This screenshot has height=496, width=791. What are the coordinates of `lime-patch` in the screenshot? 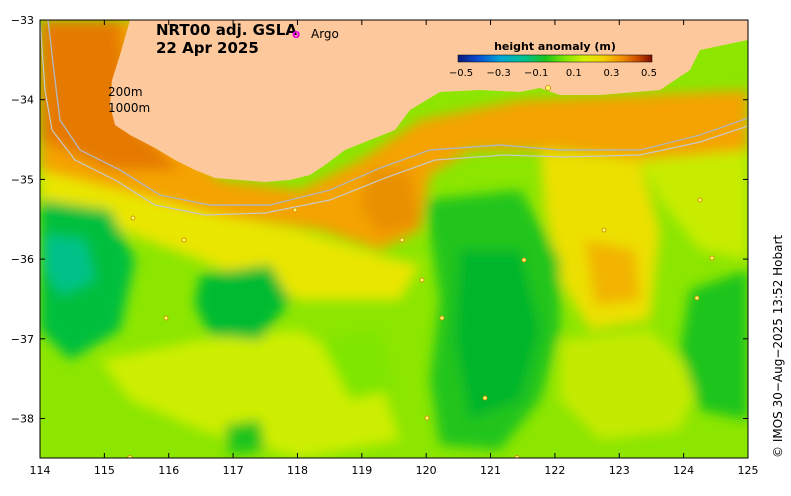 It's located at (357, 365).